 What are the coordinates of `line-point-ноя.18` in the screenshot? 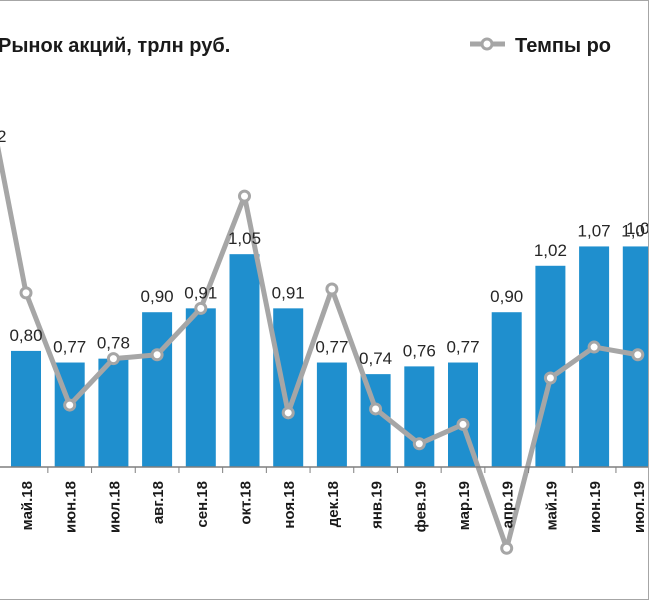 It's located at (288, 413).